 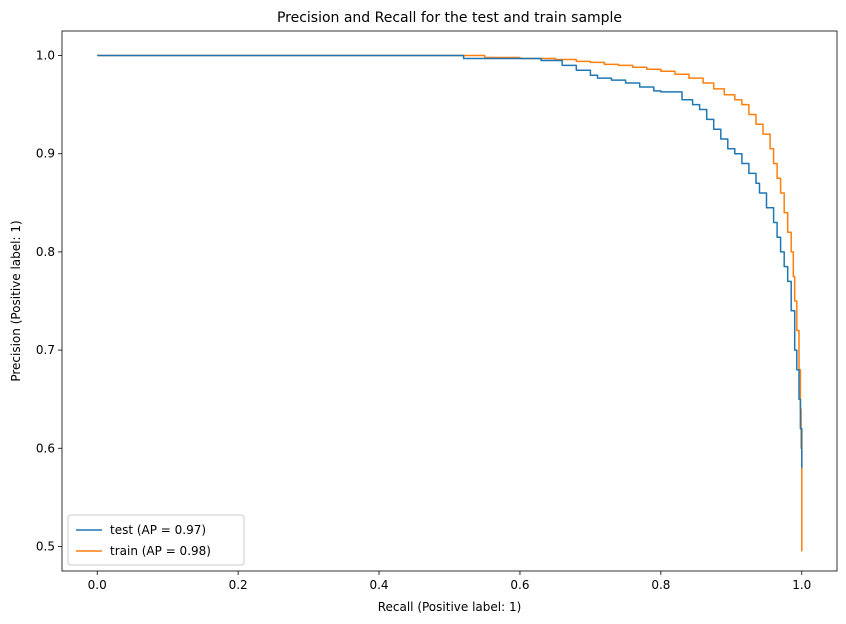 I want to click on x-tick-label: 1.0, so click(x=801, y=585).